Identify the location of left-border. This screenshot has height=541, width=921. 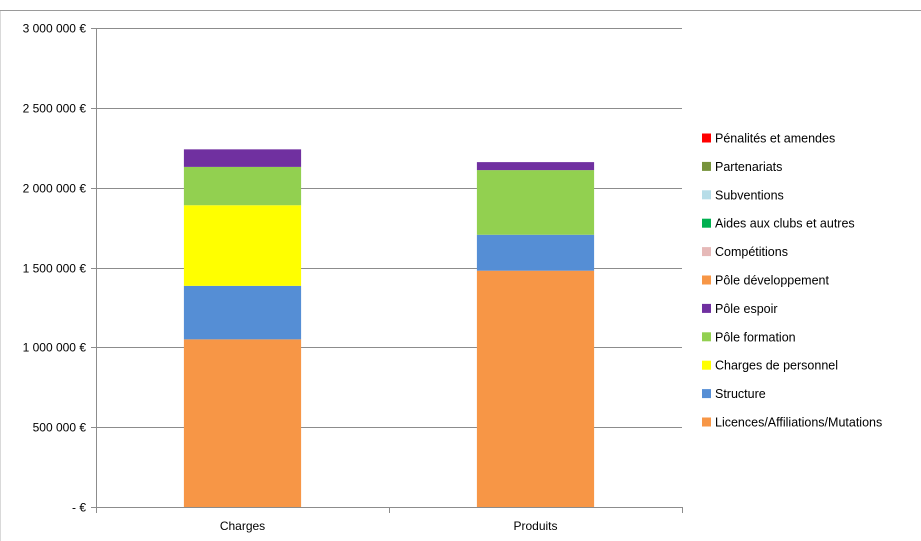
(0, 276).